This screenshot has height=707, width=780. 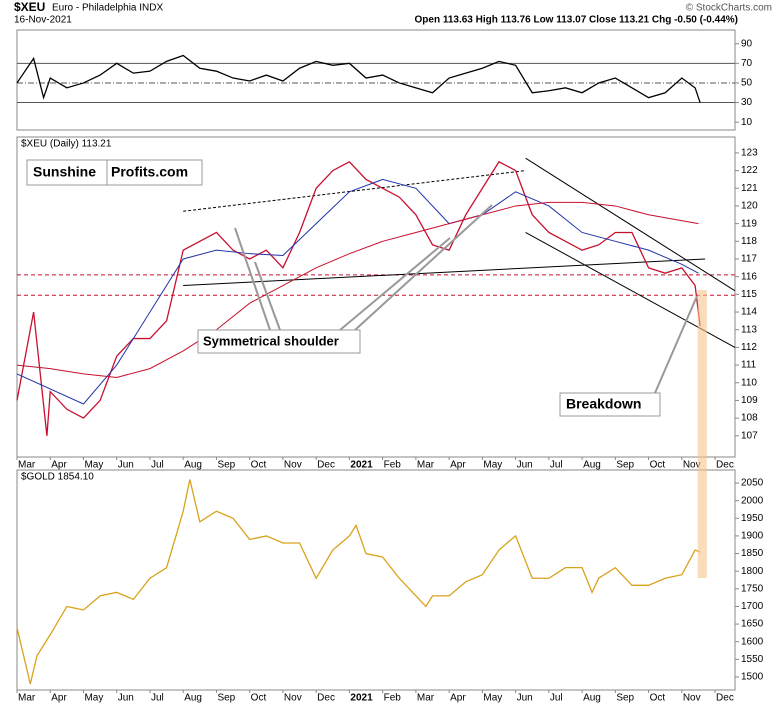 What do you see at coordinates (749, 418) in the screenshot?
I see `y-tick-label: 108` at bounding box center [749, 418].